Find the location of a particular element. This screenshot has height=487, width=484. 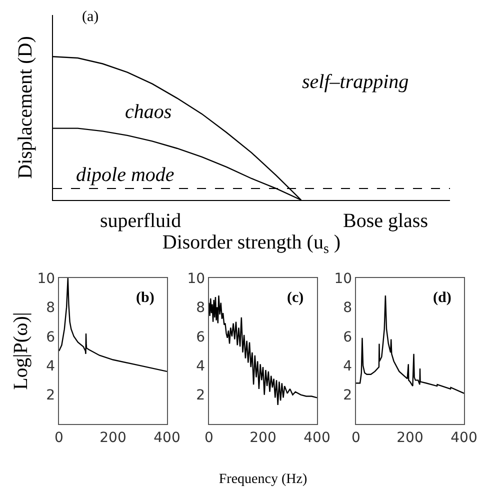

y-axis-title: Log|P(ω)| is located at coordinates (21, 351).